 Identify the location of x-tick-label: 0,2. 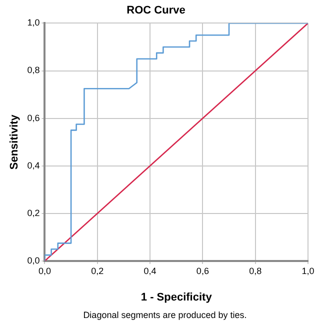
(97, 271).